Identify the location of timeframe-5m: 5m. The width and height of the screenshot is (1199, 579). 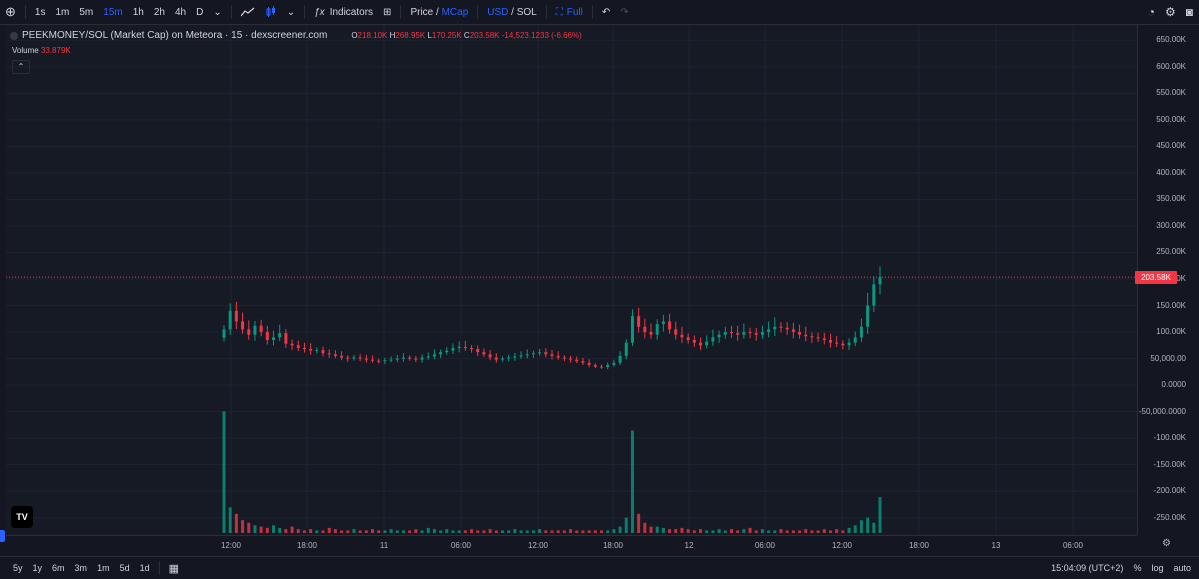
(86, 12).